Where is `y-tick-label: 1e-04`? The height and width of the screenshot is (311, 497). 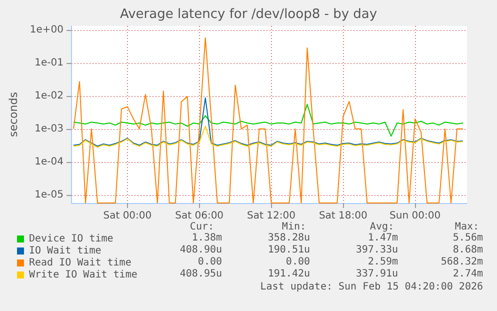
y-tick-label: 1e-04 is located at coordinates (49, 162).